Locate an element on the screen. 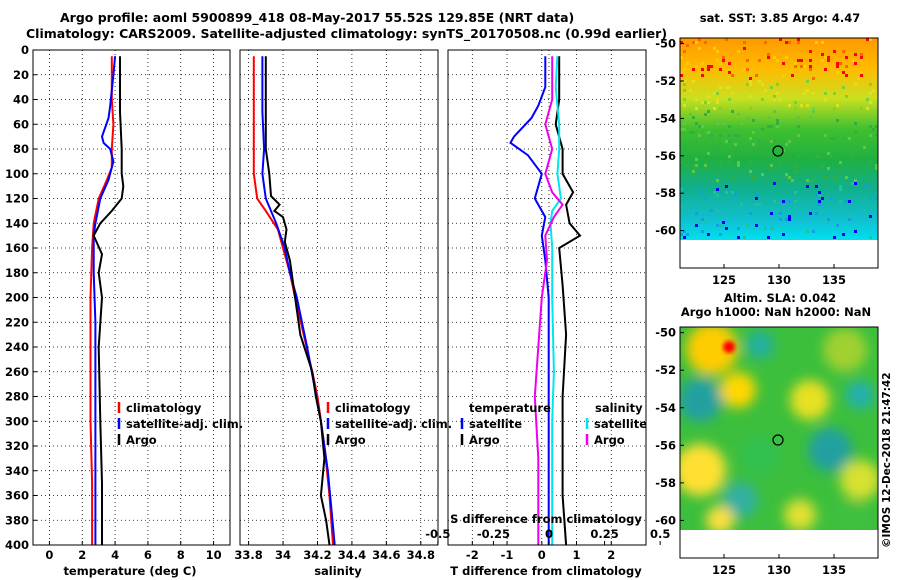  y-tick-label: 300 is located at coordinates (17, 421).